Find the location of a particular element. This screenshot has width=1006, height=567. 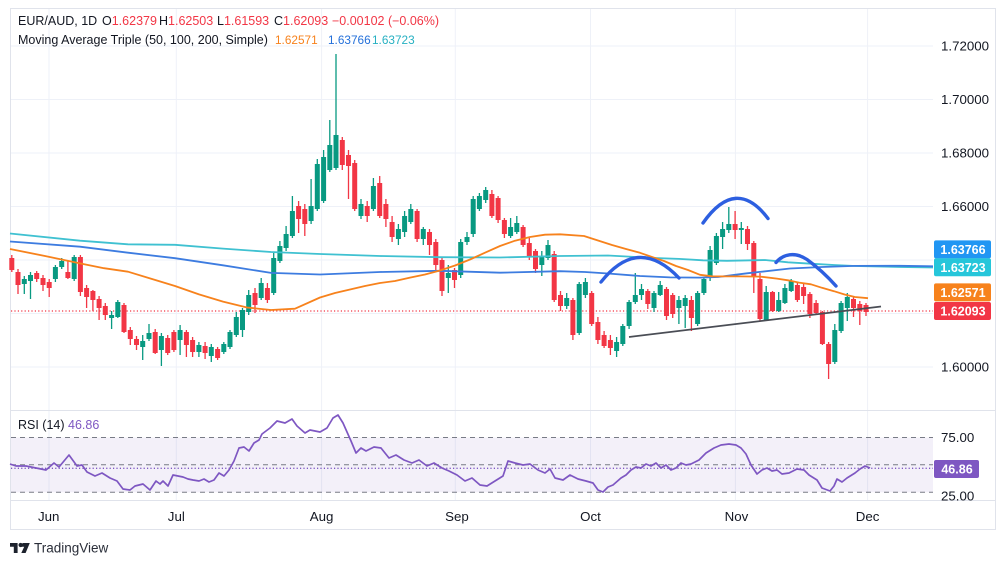

svg-text: 1.60000 is located at coordinates (965, 367).